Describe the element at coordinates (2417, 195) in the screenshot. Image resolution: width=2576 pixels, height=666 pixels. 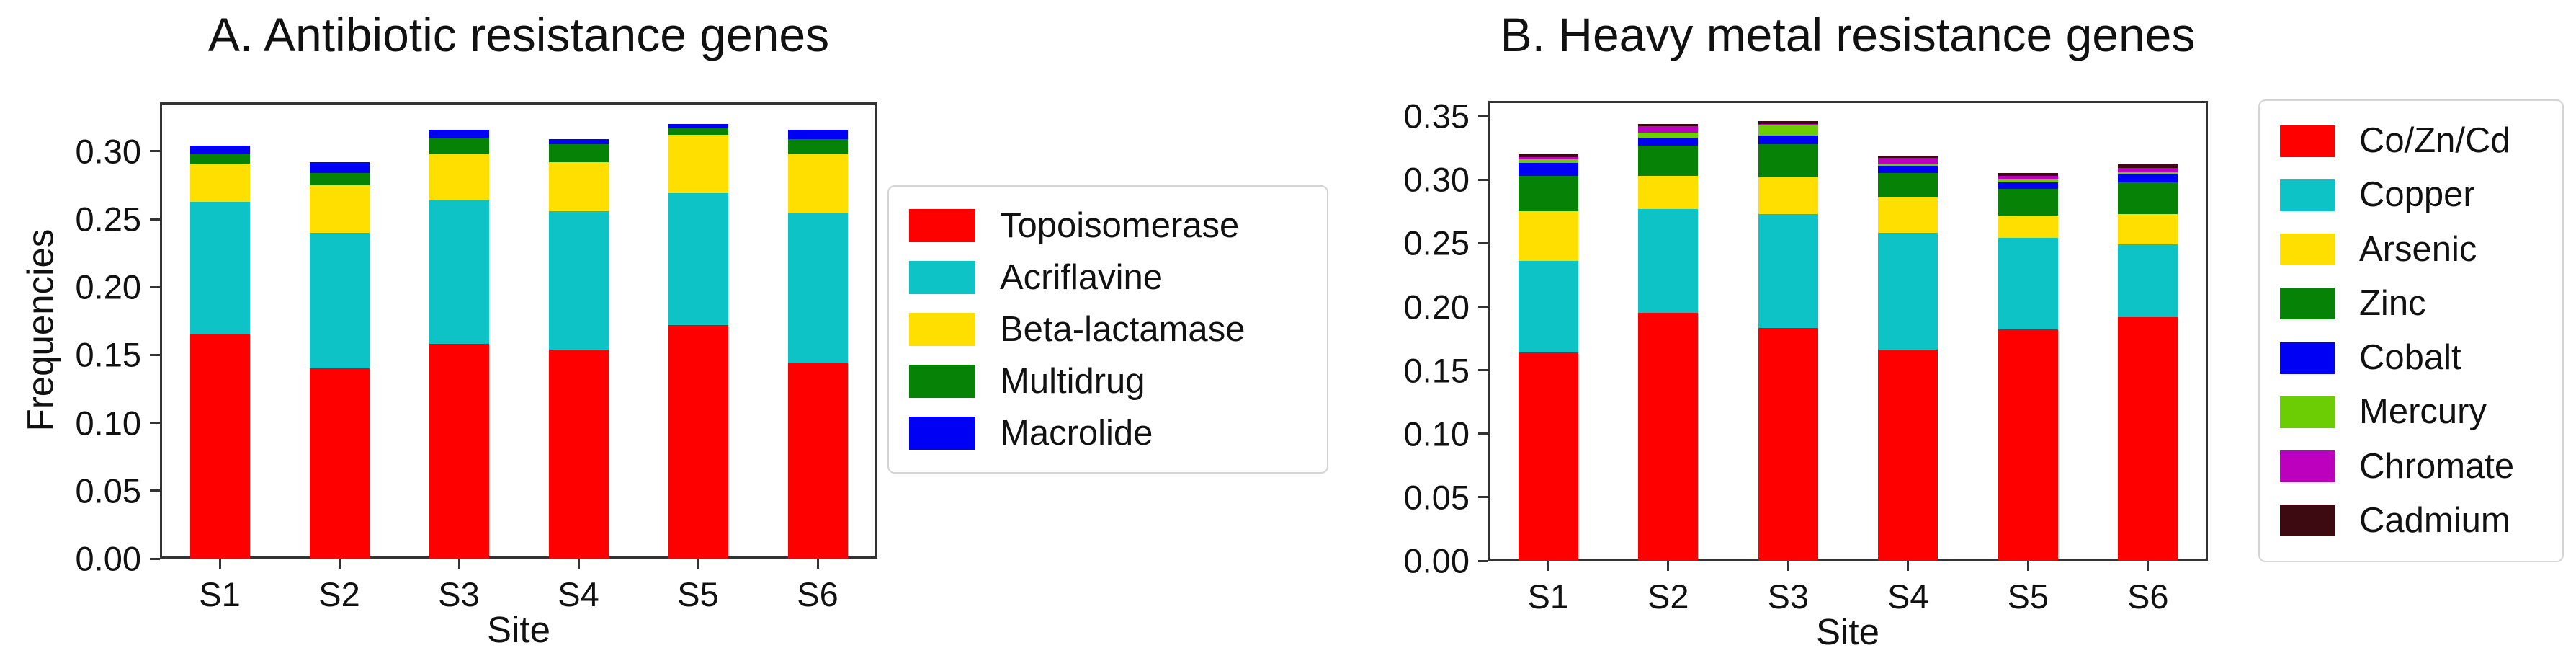
I see `legend-label: Copper` at that location.